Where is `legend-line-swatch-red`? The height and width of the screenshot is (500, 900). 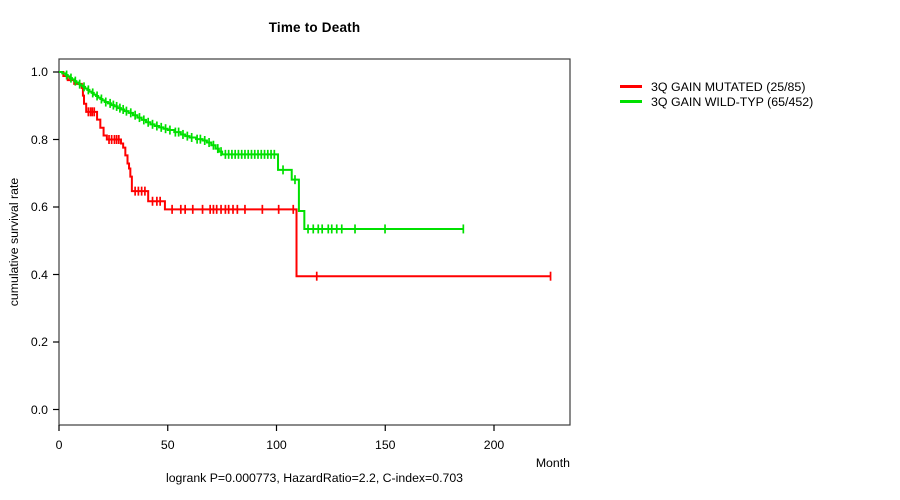 legend-line-swatch-red is located at coordinates (631, 86).